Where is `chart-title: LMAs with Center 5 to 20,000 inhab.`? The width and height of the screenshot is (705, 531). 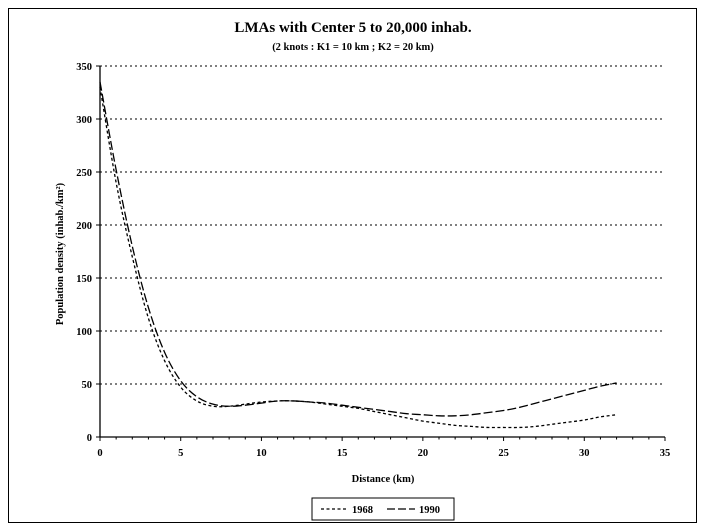
chart-title: LMAs with Center 5 to 20,000 inhab. is located at coordinates (352, 28).